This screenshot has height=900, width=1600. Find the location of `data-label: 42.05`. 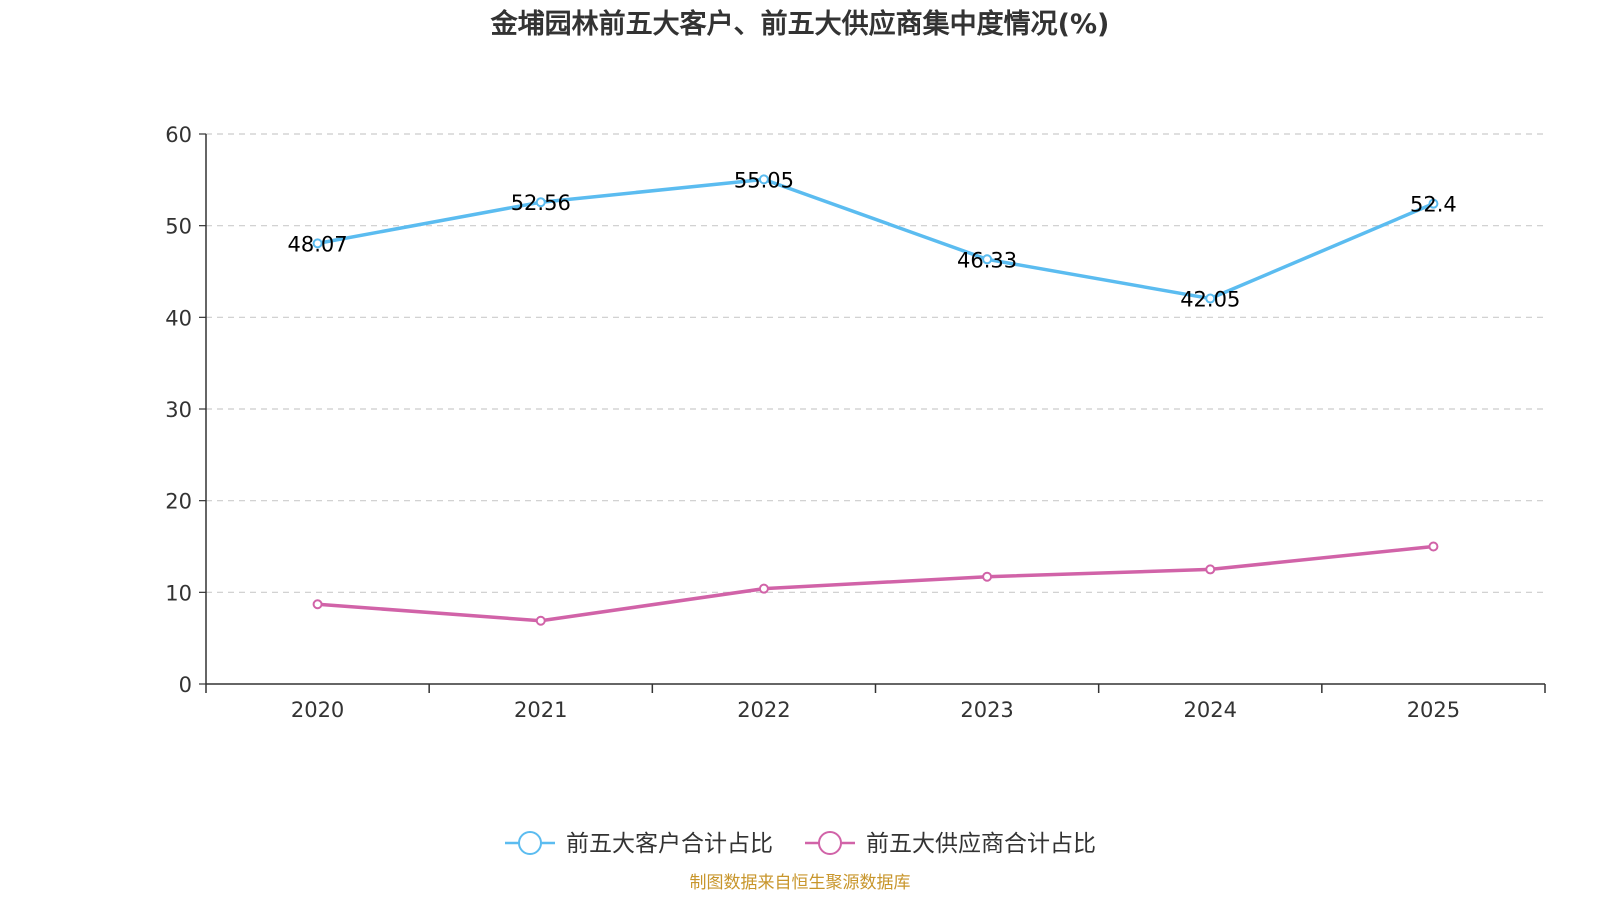

data-label: 42.05 is located at coordinates (1210, 300).